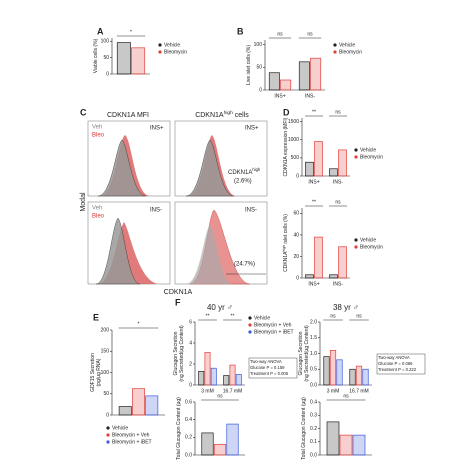 This screenshot has height=474, width=474. I want to click on y-tick-label: 0.5, so click(313, 370).